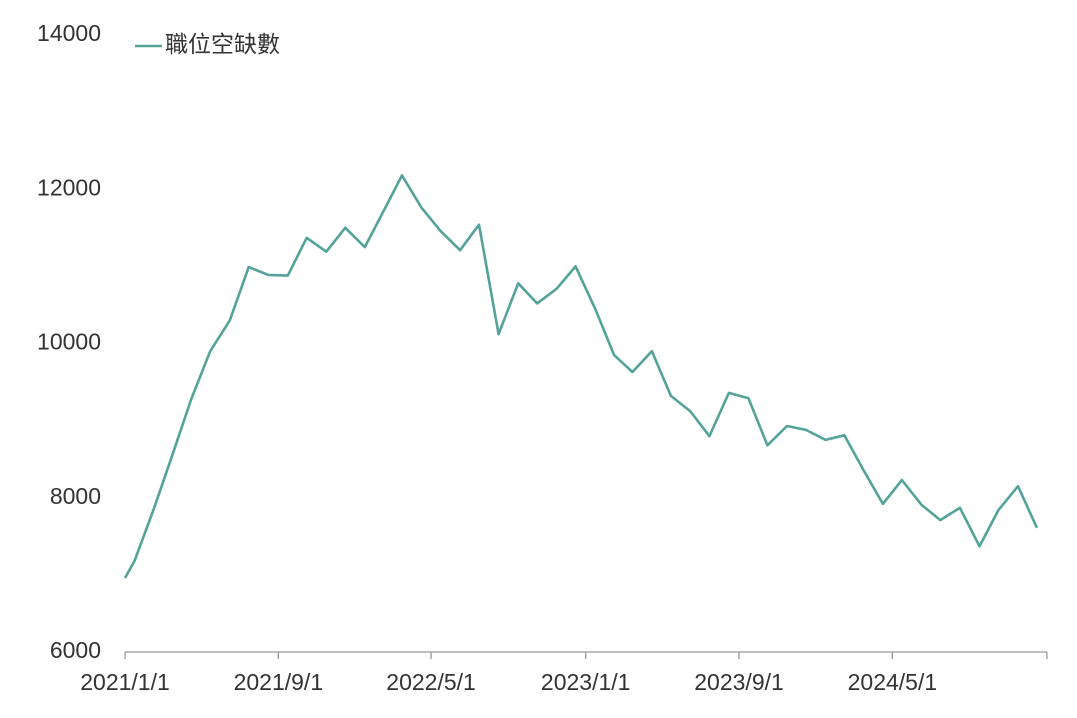 The height and width of the screenshot is (718, 1077). Describe the element at coordinates (69, 187) in the screenshot. I see `y-tick-label: 12000` at that location.